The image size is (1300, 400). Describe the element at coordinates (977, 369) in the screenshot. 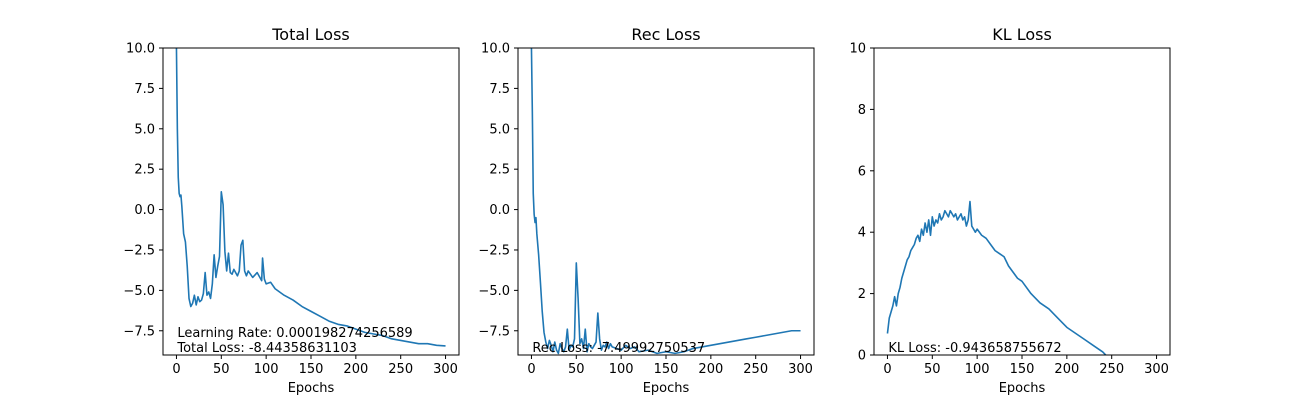

I see `kl-loss-xtick-label: 100` at that location.